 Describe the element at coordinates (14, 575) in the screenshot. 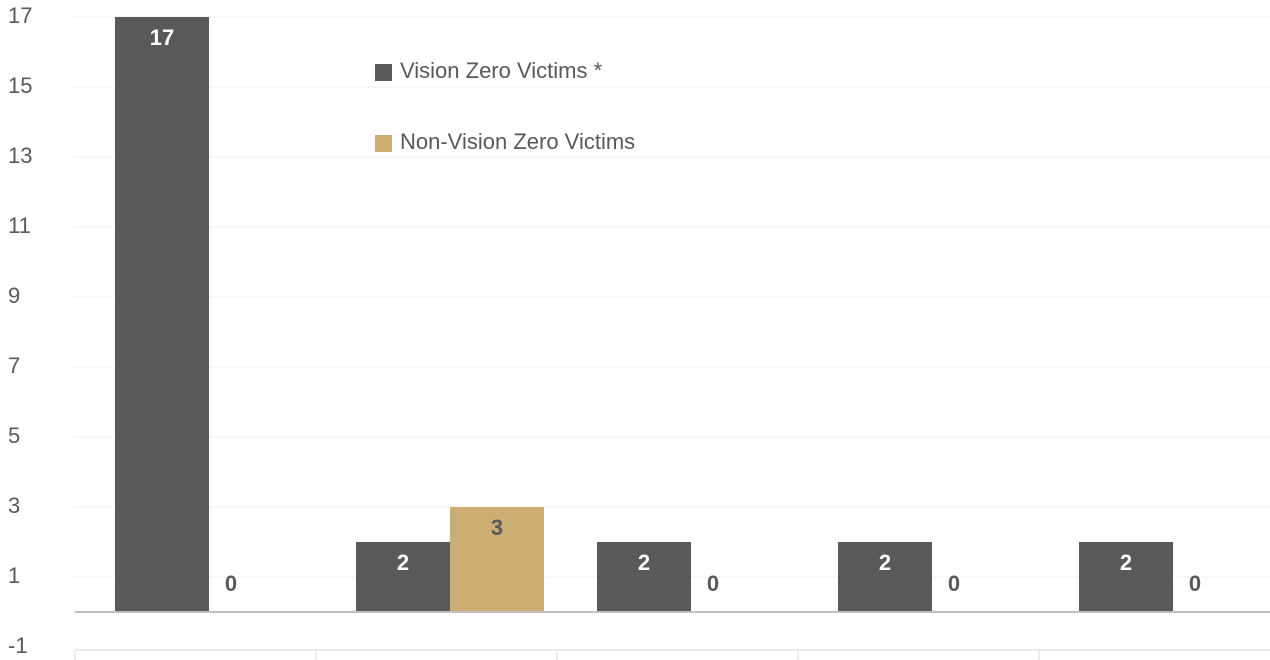

I see `y-tick-label: 1` at that location.